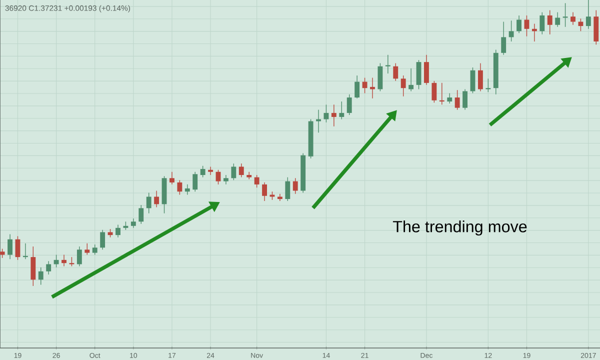  What do you see at coordinates (459, 228) in the screenshot?
I see `annotation: The trending move` at bounding box center [459, 228].